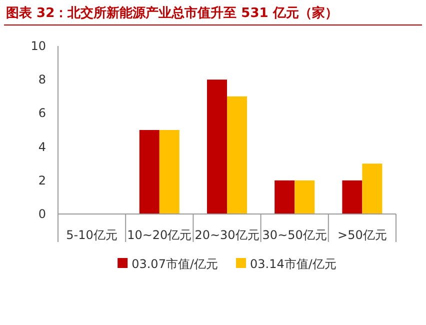 The image size is (426, 325). I want to click on y-tick-label: 6, so click(42, 113).